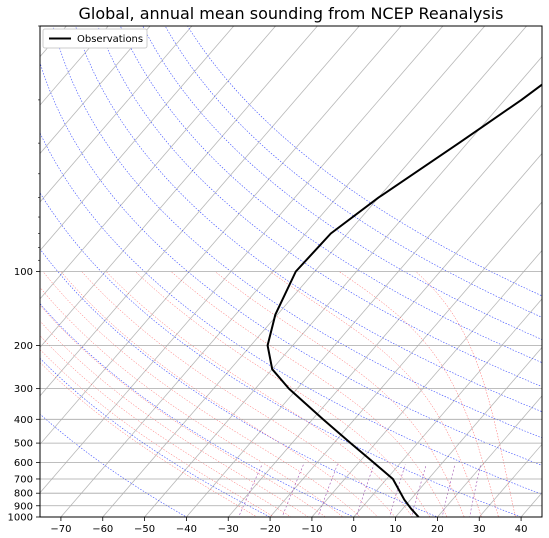  Describe the element at coordinates (60, 529) in the screenshot. I see `x-tick-label: −70` at that location.